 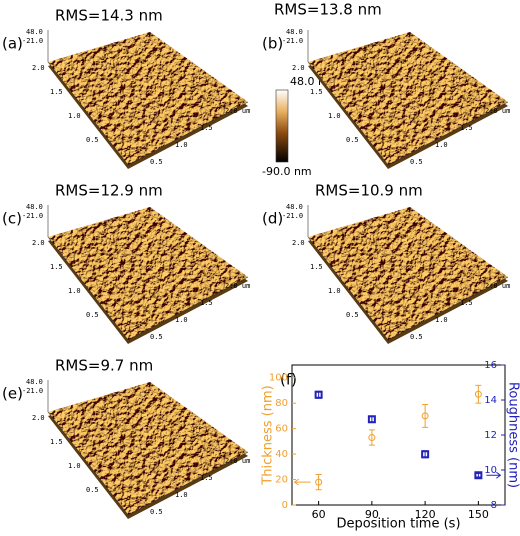 I want to click on colorbar-min: -90.0 nm, so click(x=287, y=171).